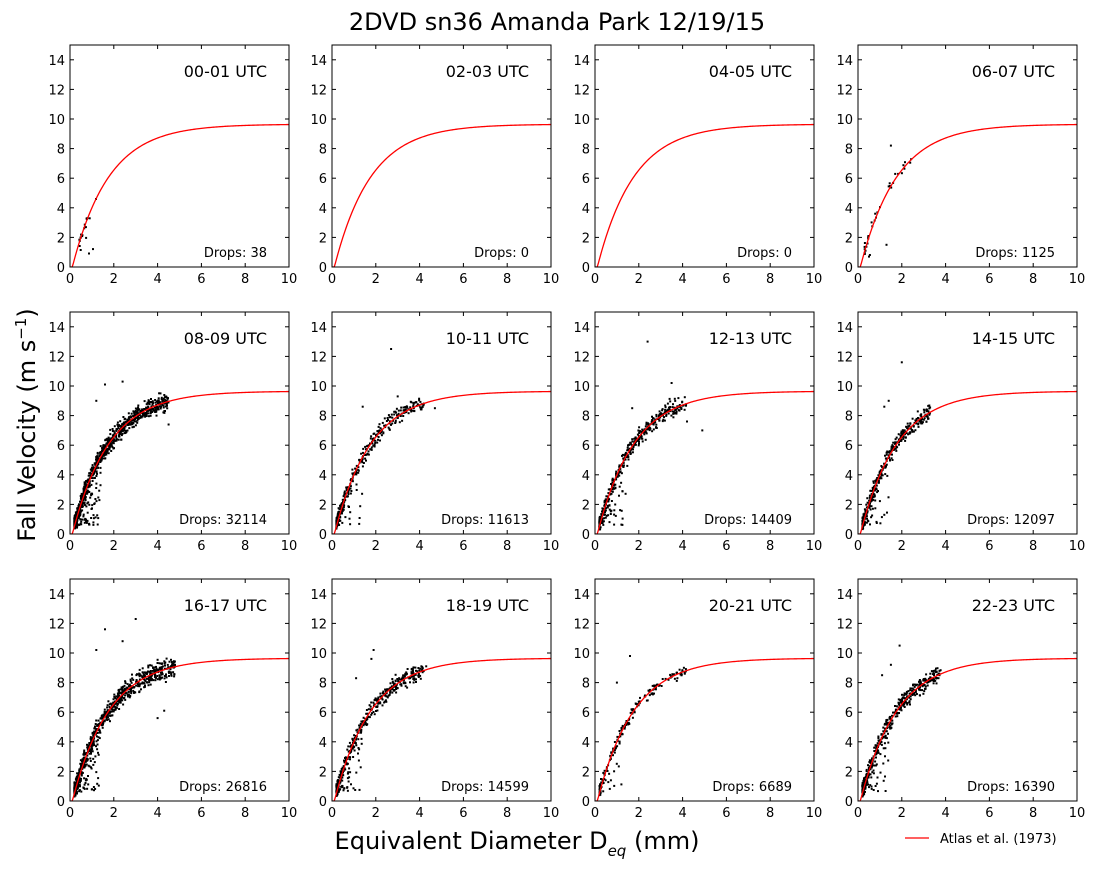  What do you see at coordinates (581, 387) in the screenshot?
I see `y-tick-label: 10` at bounding box center [581, 387].